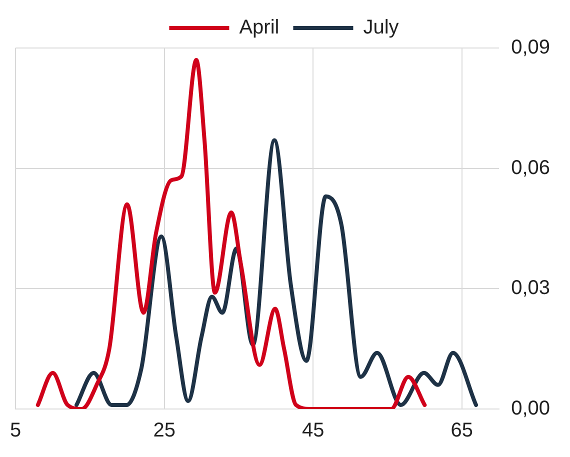 The height and width of the screenshot is (457, 570). What do you see at coordinates (462, 431) in the screenshot?
I see `x-tick-label: 65` at bounding box center [462, 431].